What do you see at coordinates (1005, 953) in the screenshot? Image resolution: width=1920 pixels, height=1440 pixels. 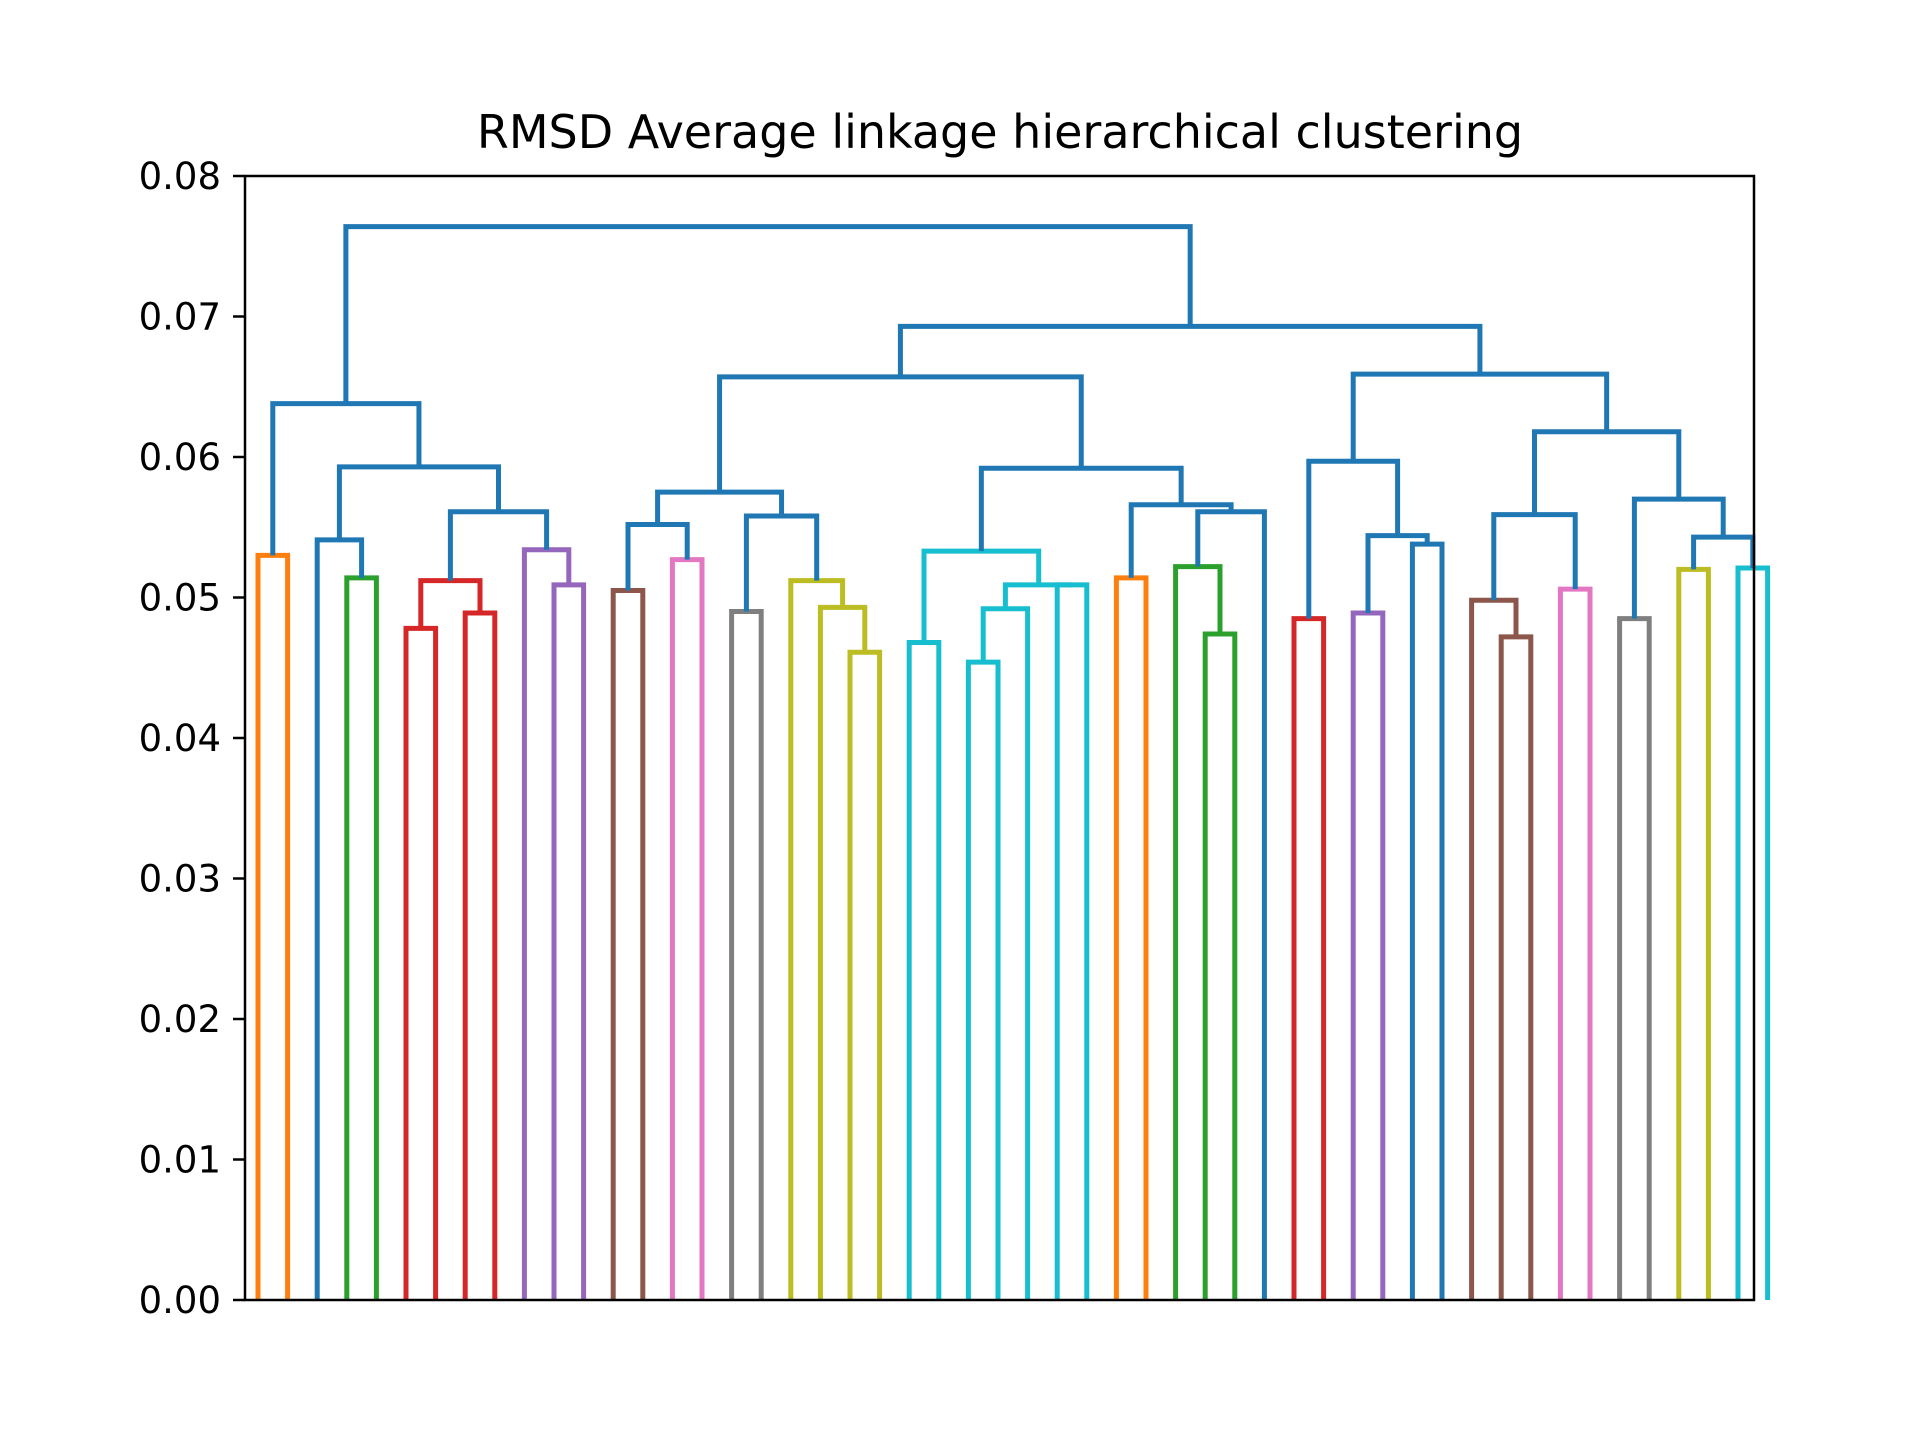 I see `dendrogram-link-m23` at bounding box center [1005, 953].